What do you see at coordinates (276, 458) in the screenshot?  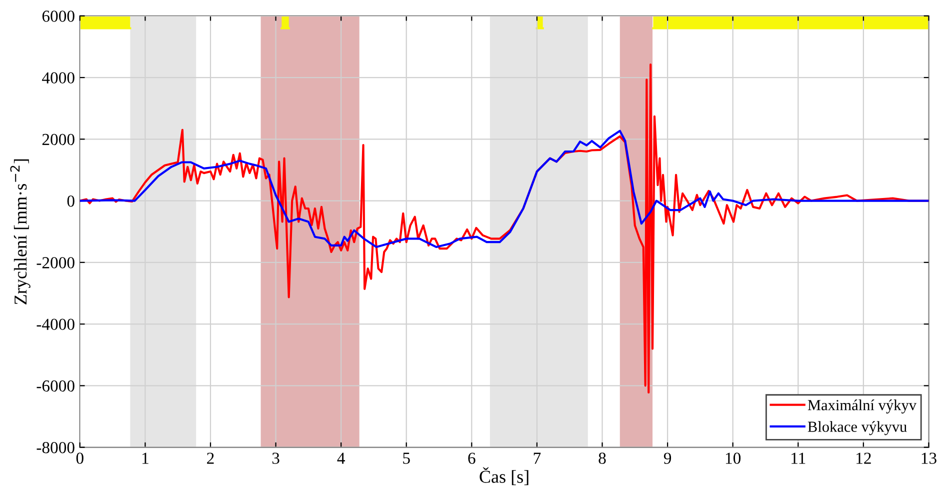 I see `x-tick-label: 3` at bounding box center [276, 458].